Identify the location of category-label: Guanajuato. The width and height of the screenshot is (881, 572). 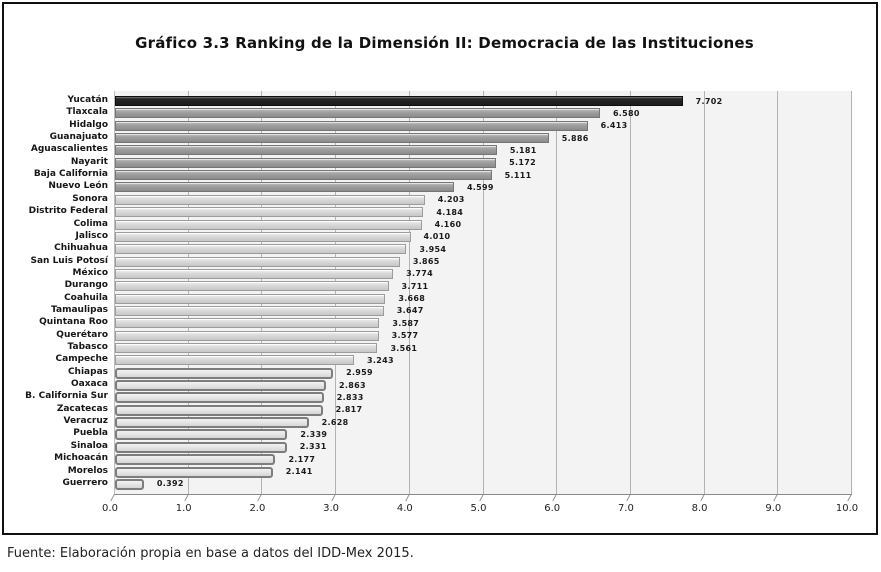
(78, 137).